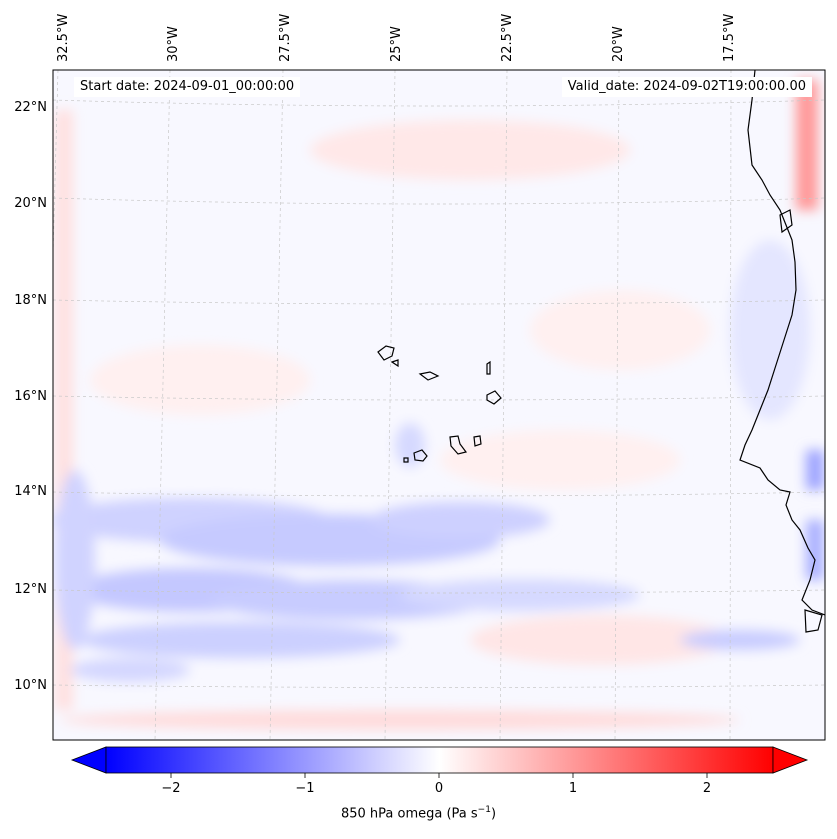 The width and height of the screenshot is (837, 839). What do you see at coordinates (88, 760) in the screenshot?
I see `colorbar-extend-low` at bounding box center [88, 760].